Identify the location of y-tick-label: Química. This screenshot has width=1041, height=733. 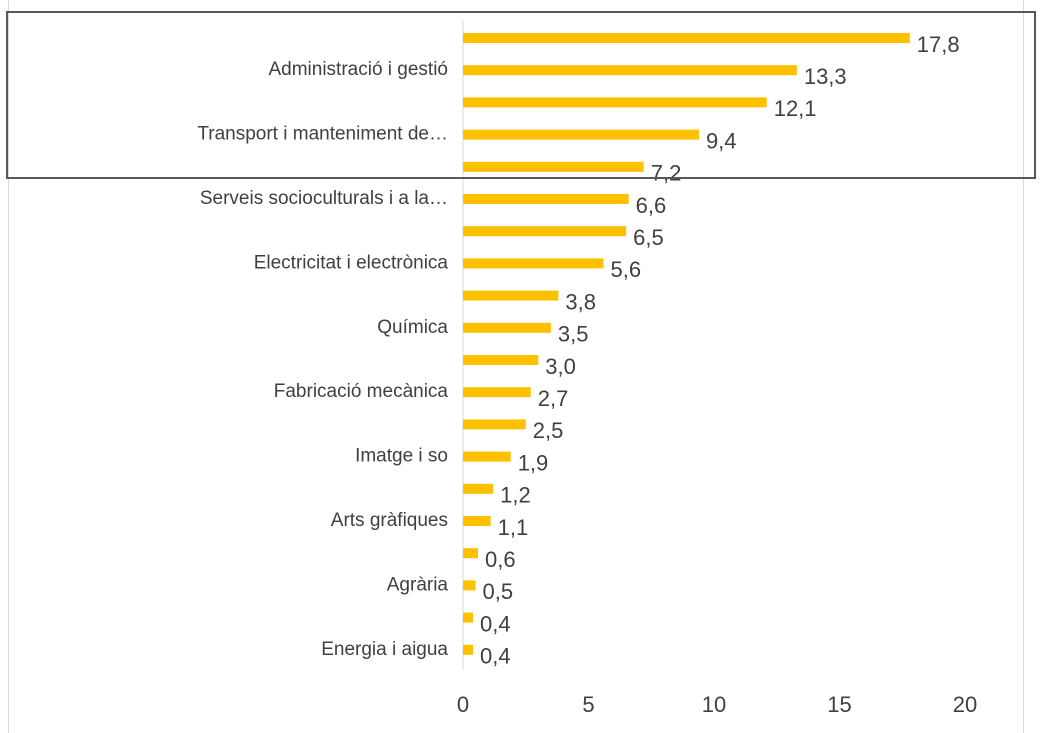
(412, 327).